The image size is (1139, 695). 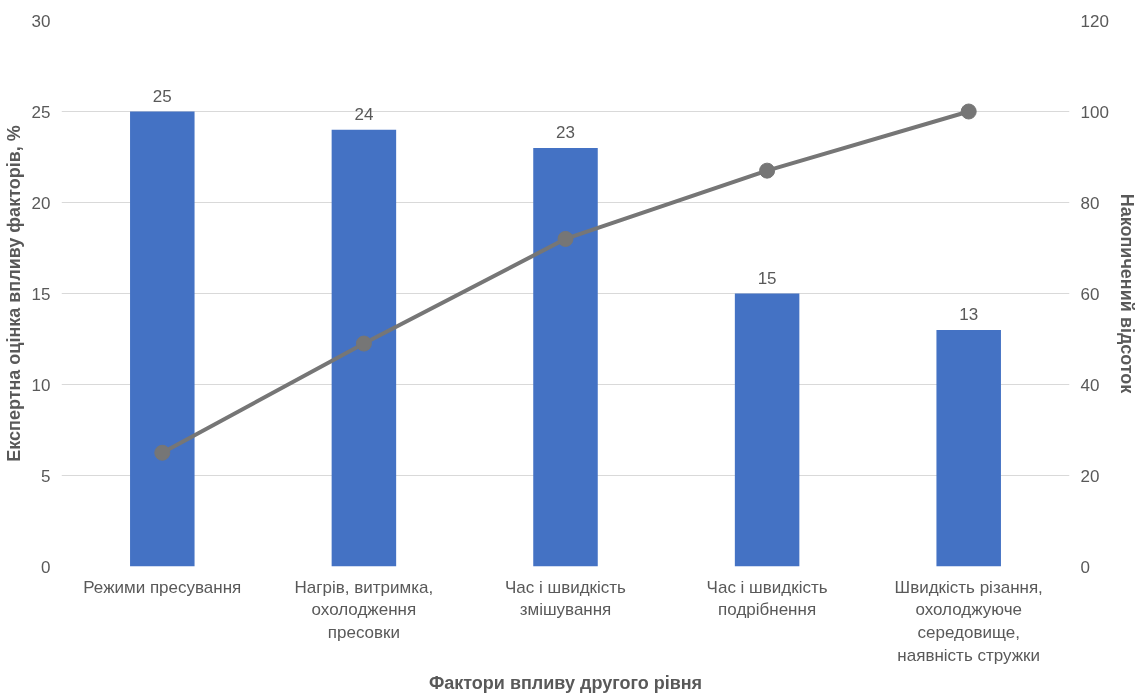 What do you see at coordinates (13, 293) in the screenshot?
I see `y-axis-title: Експертна оцінка впливу факторів, %` at bounding box center [13, 293].